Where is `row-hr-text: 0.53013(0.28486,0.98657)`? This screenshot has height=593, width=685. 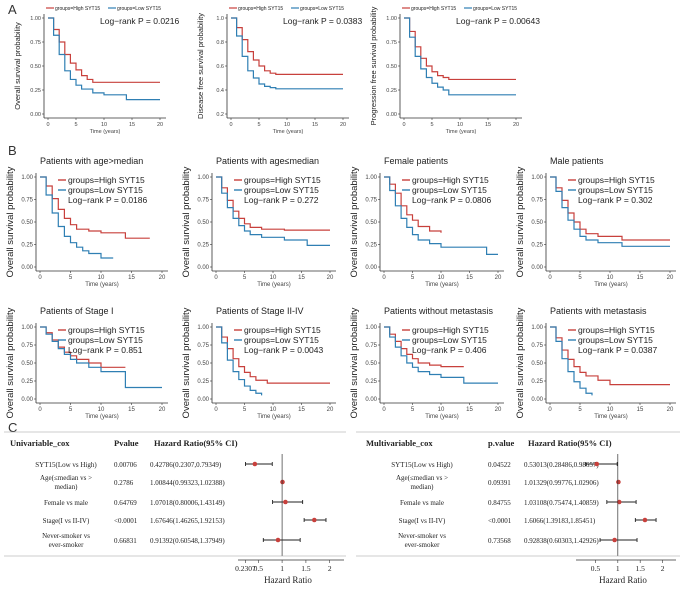
row-hr-text: 0.53013(0.28486,0.98657) is located at coordinates (561, 465).